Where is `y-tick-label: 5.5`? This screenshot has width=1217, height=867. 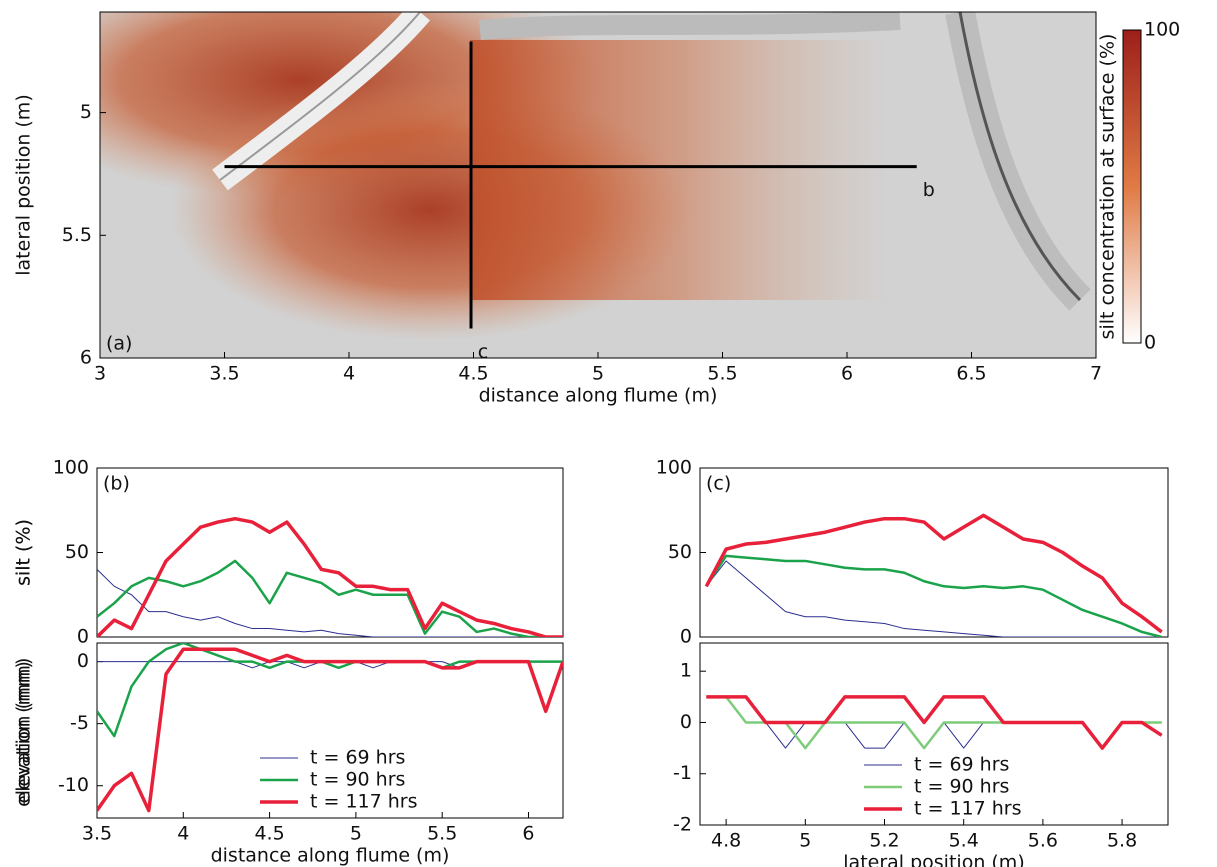
y-tick-label: 5.5 is located at coordinates (77, 235).